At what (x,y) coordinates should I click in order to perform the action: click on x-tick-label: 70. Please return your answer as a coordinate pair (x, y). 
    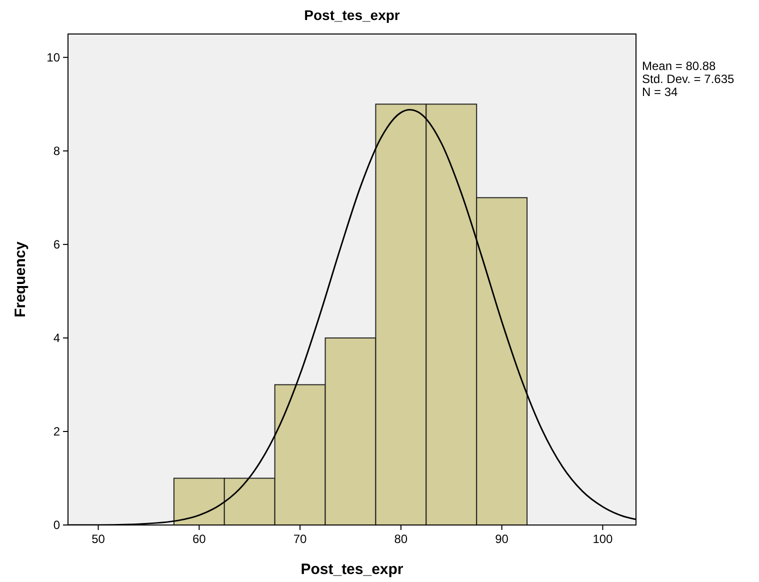
    Looking at the image, I should click on (300, 539).